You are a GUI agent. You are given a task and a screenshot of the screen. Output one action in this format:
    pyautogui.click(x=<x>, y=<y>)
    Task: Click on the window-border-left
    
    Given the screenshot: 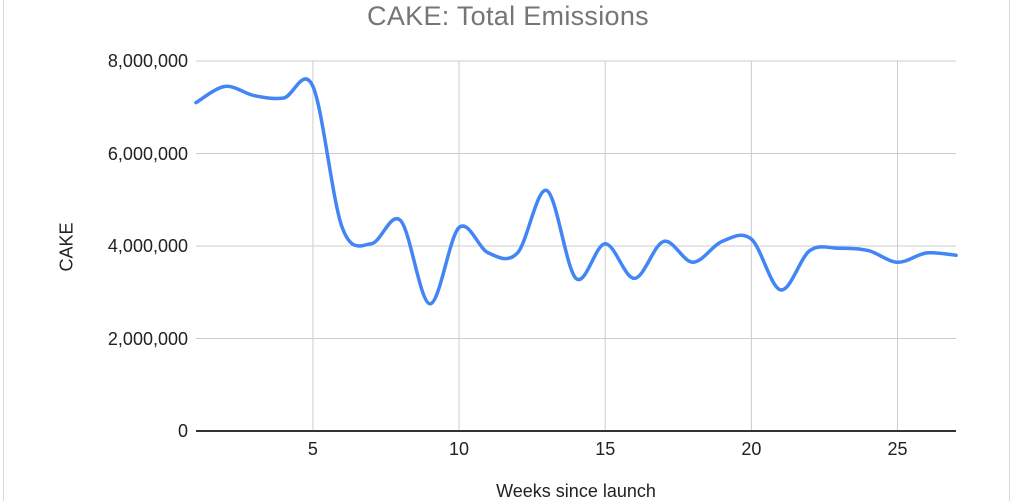 What is the action you would take?
    pyautogui.click(x=3, y=250)
    